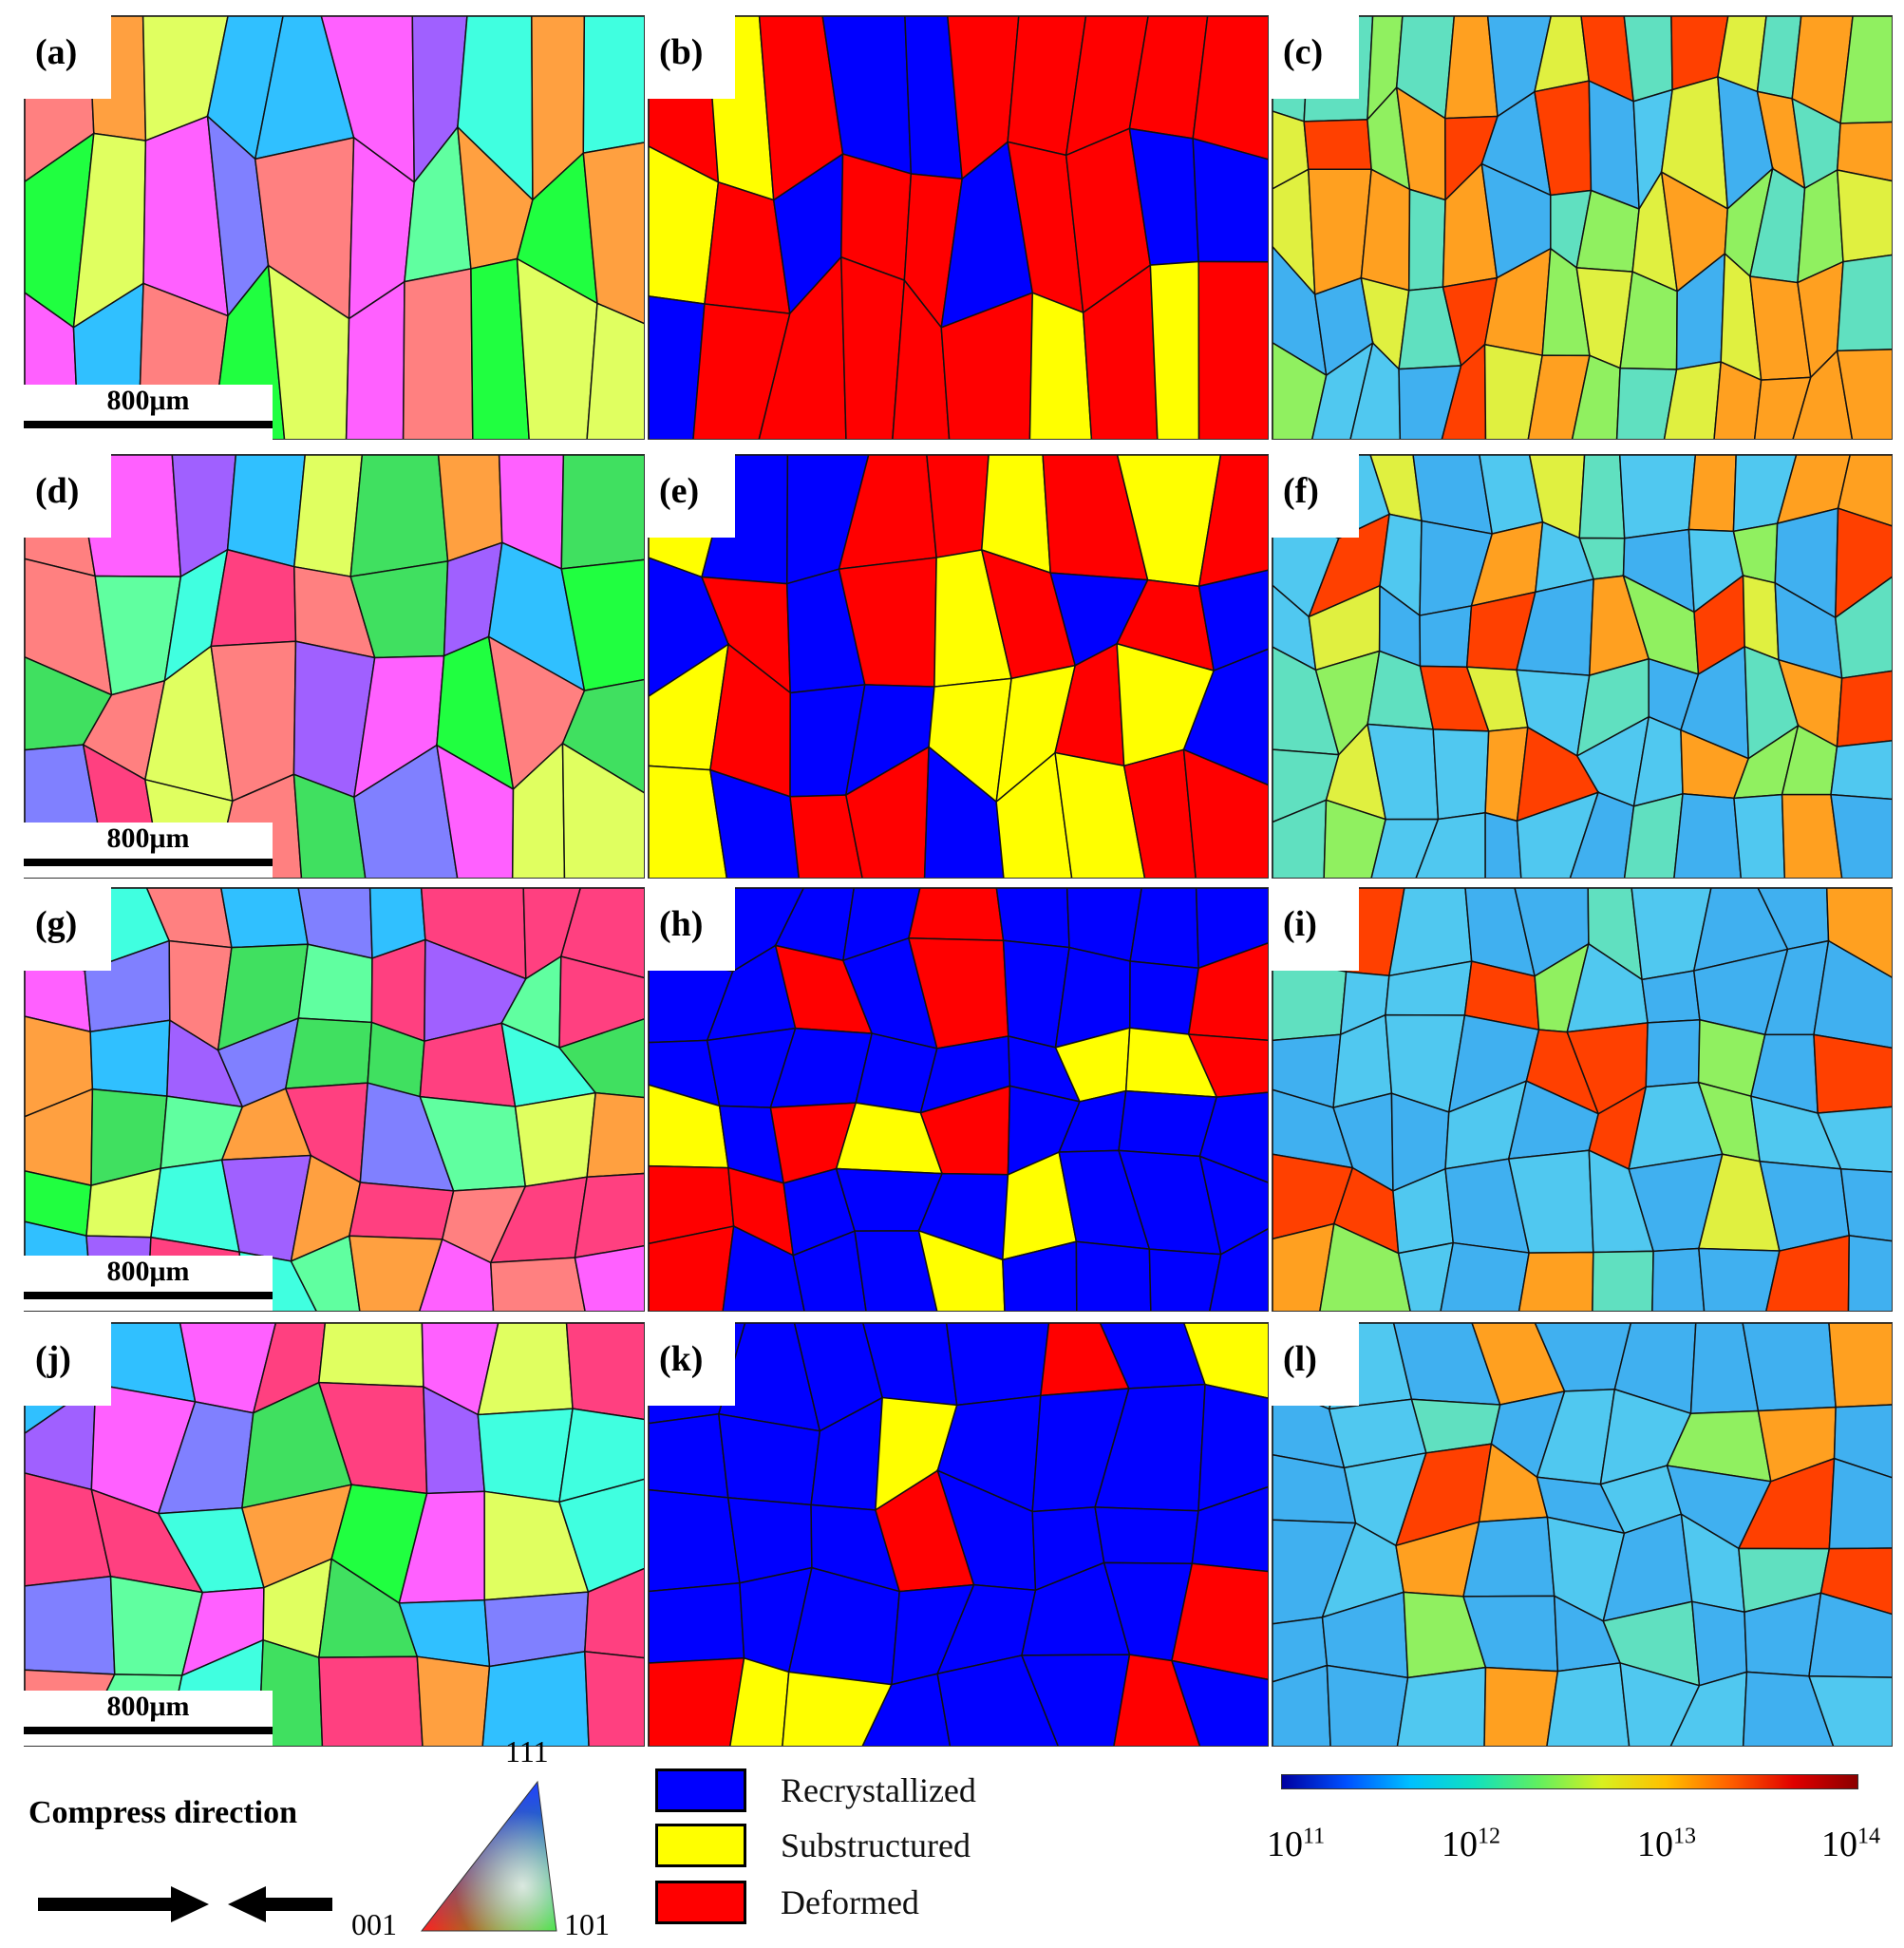 This screenshot has width=1904, height=1948. Describe the element at coordinates (1582, 666) in the screenshot. I see `panel-f-kam-map` at that location.